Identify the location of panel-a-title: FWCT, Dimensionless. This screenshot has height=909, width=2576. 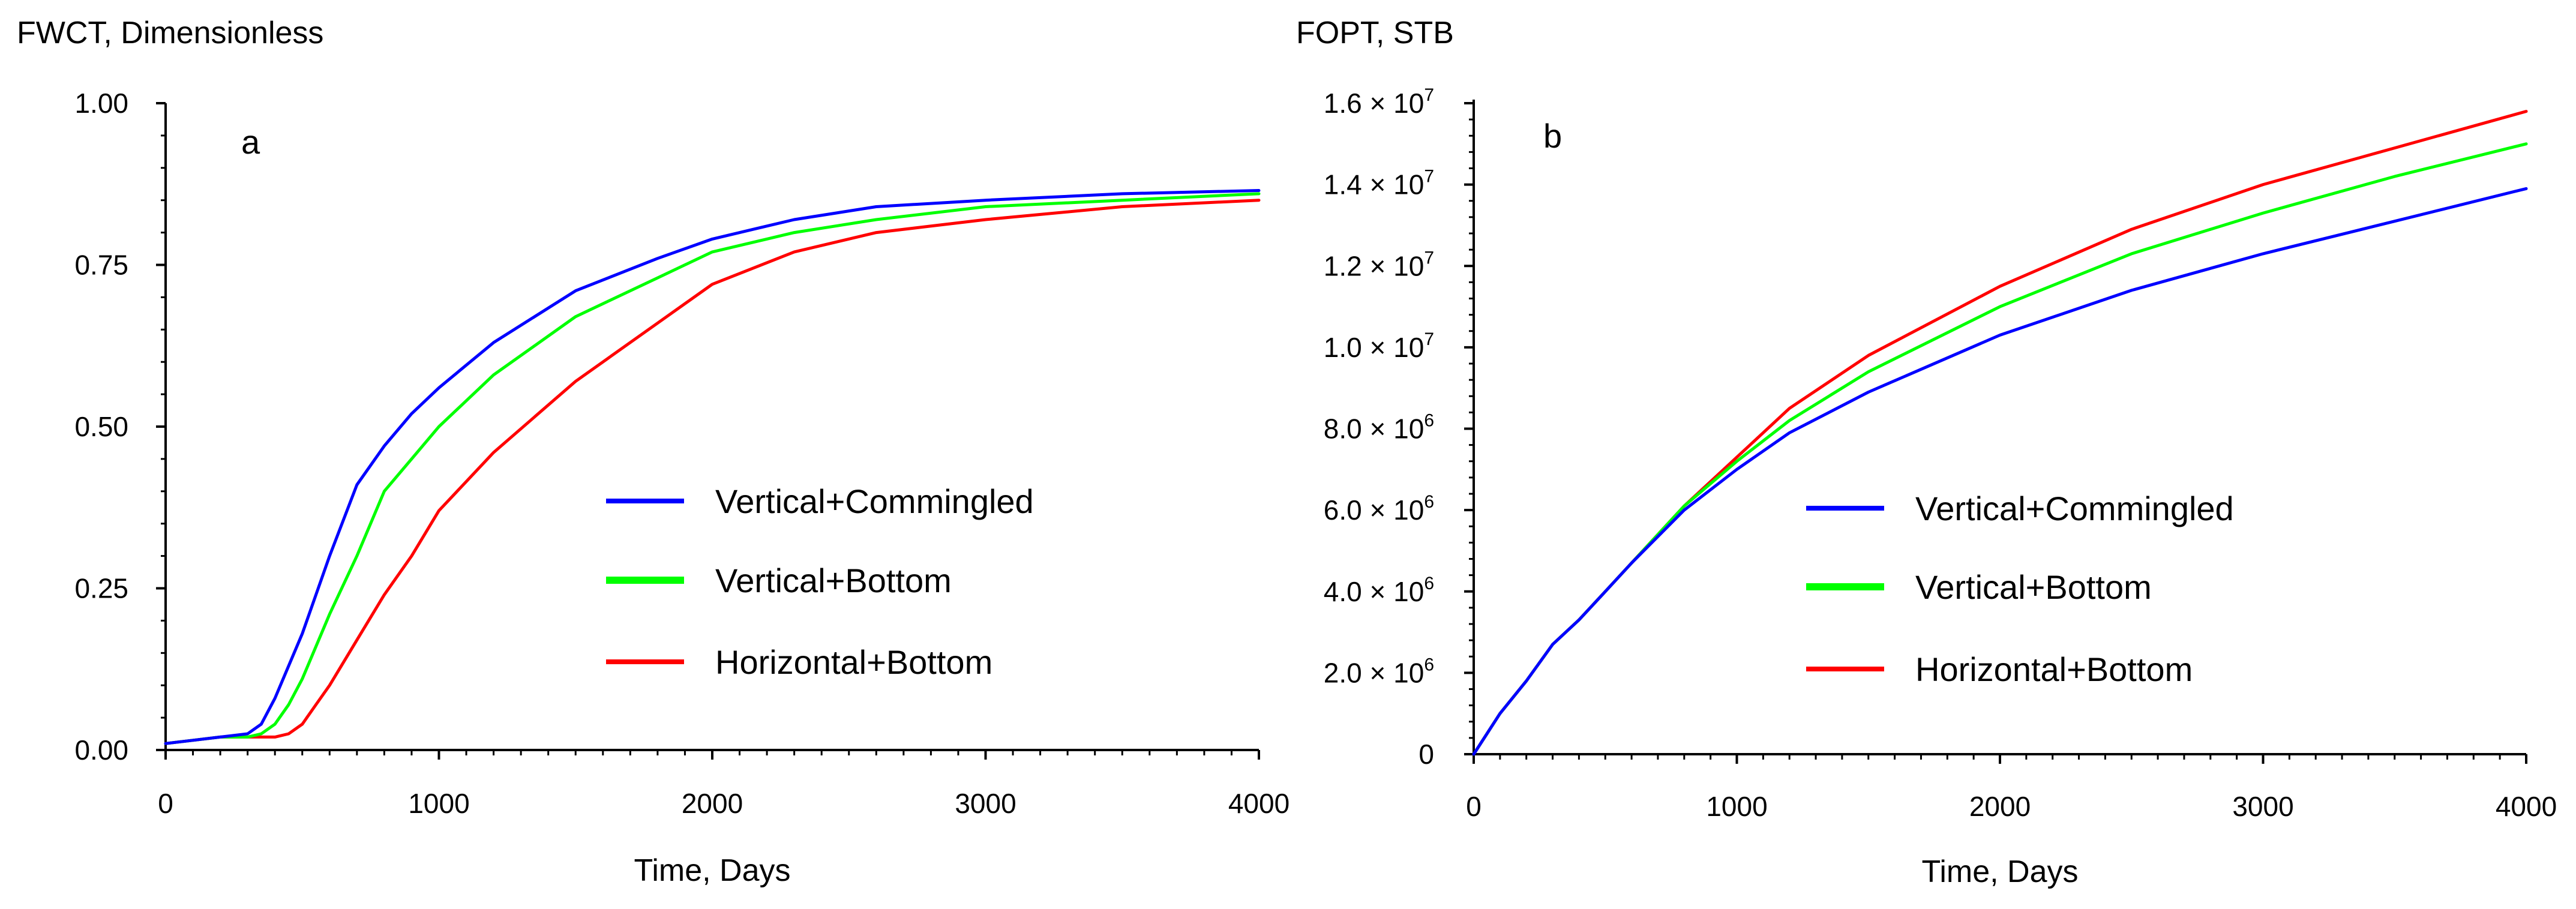
(170, 33).